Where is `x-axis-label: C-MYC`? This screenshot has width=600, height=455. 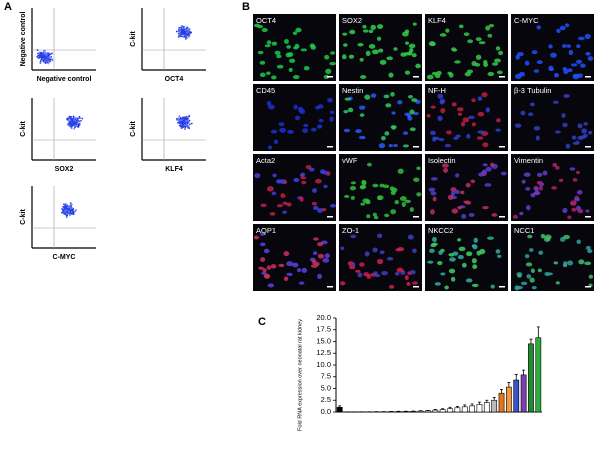
x-axis-label: C-MYC is located at coordinates (64, 257).